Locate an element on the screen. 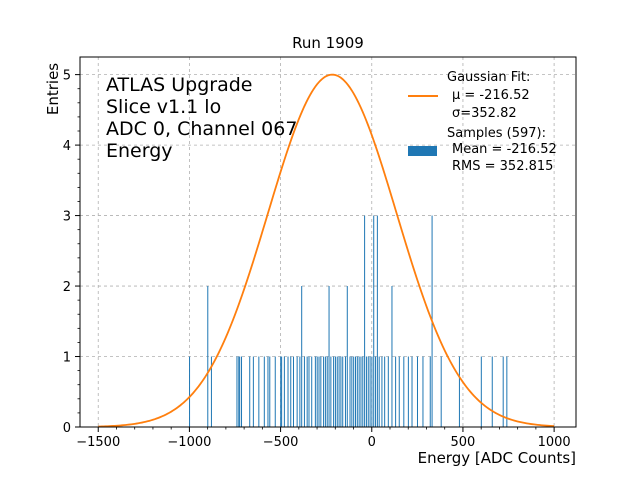 Image resolution: width=640 pixels, height=480 pixels. x-tick-label: −1500 is located at coordinates (98, 442).